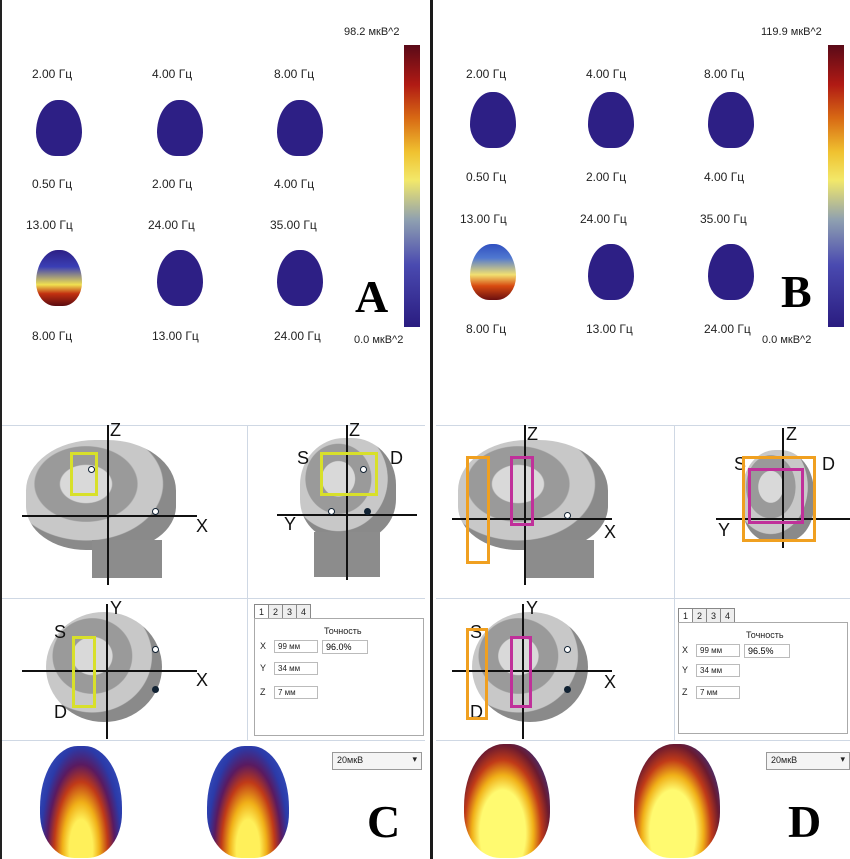  What do you see at coordinates (767, 651) in the screenshot?
I see `accuracy-value: 96.5%` at bounding box center [767, 651].